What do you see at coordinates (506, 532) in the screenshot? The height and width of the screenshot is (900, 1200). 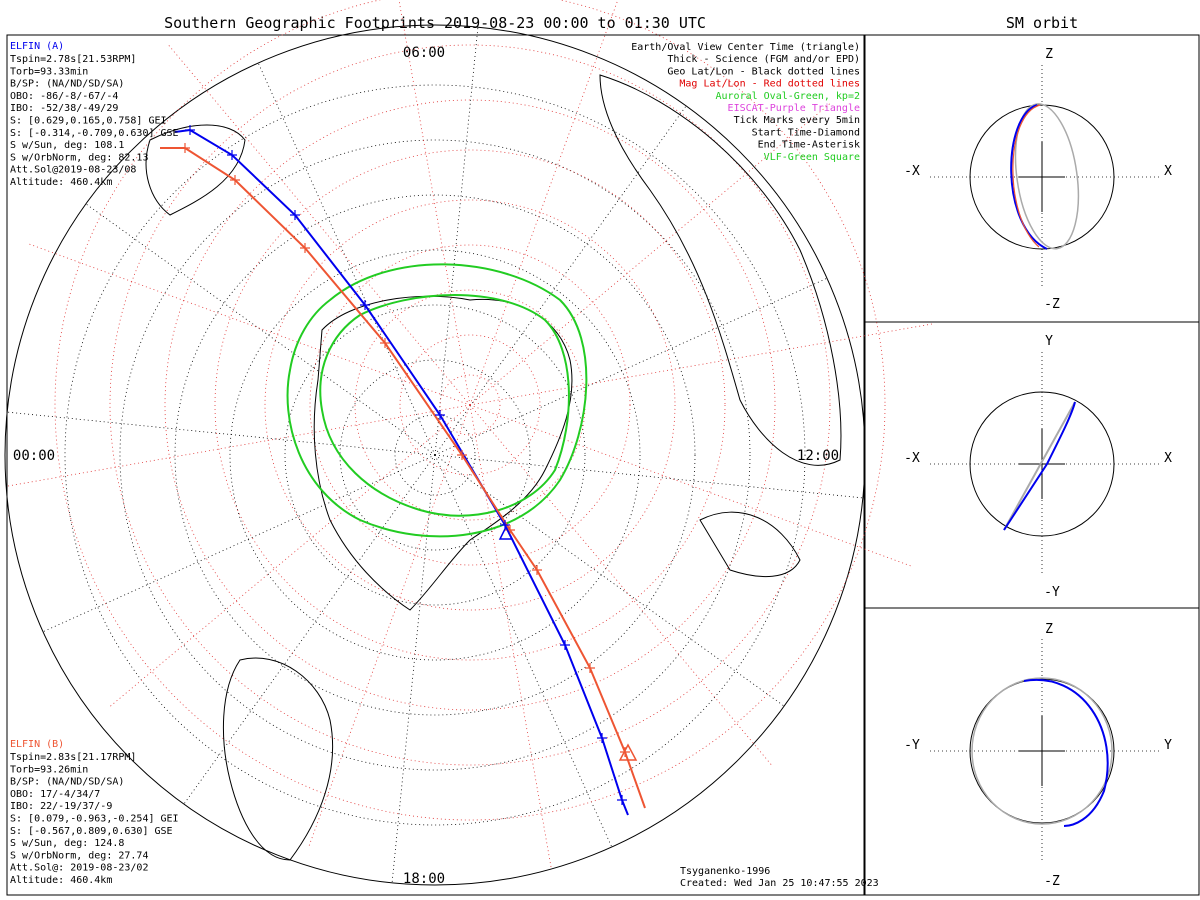 I see `elfin-a-view-center-triangle` at bounding box center [506, 532].